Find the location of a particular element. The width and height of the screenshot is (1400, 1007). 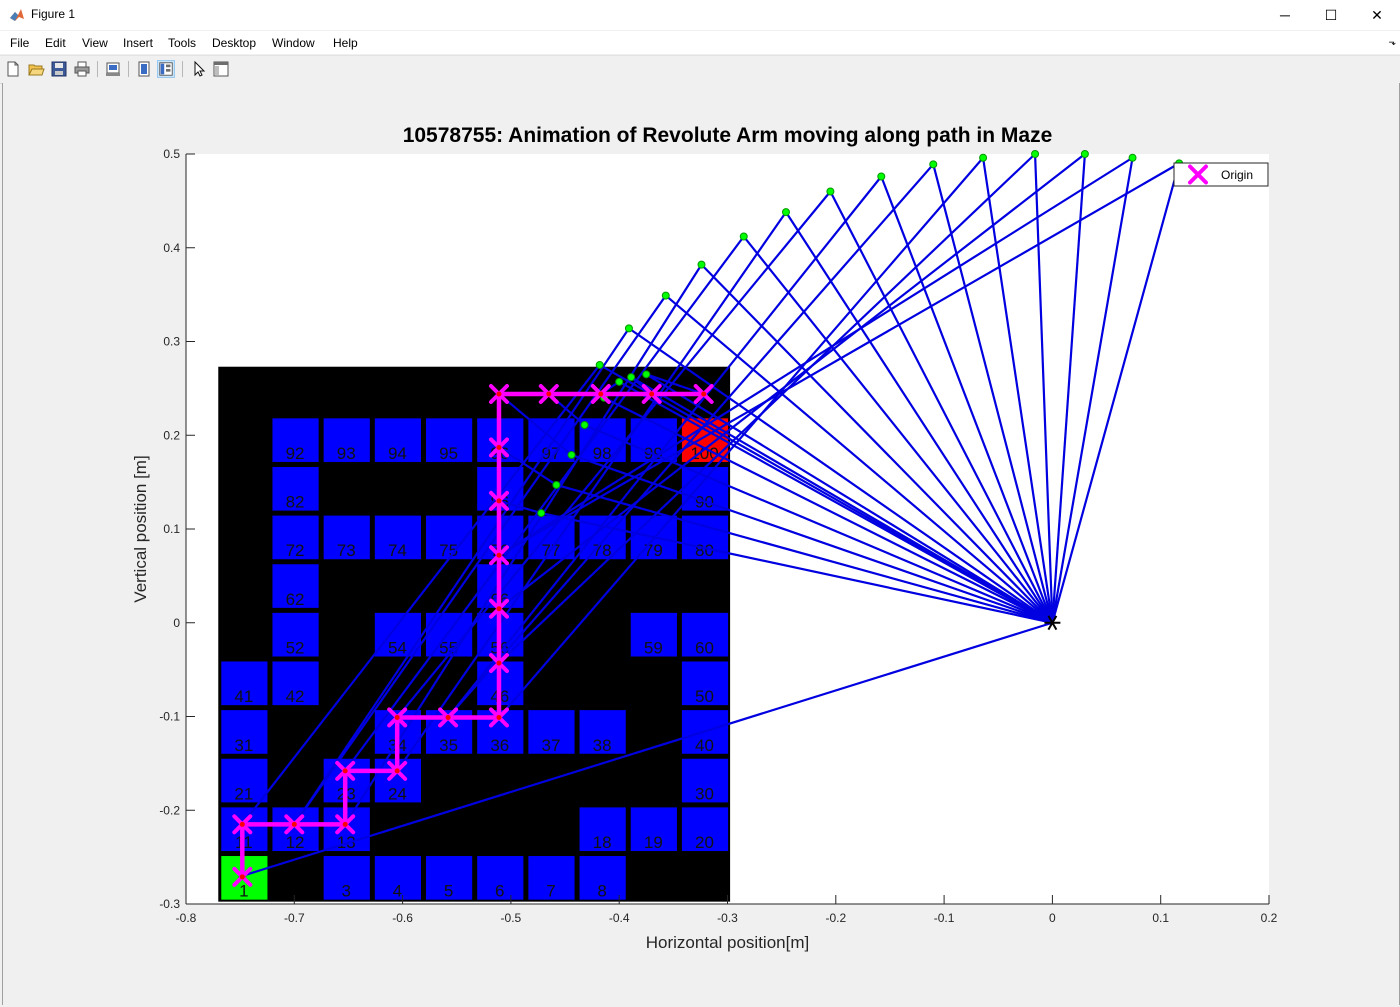

maze-cell-label: 42 is located at coordinates (295, 696).